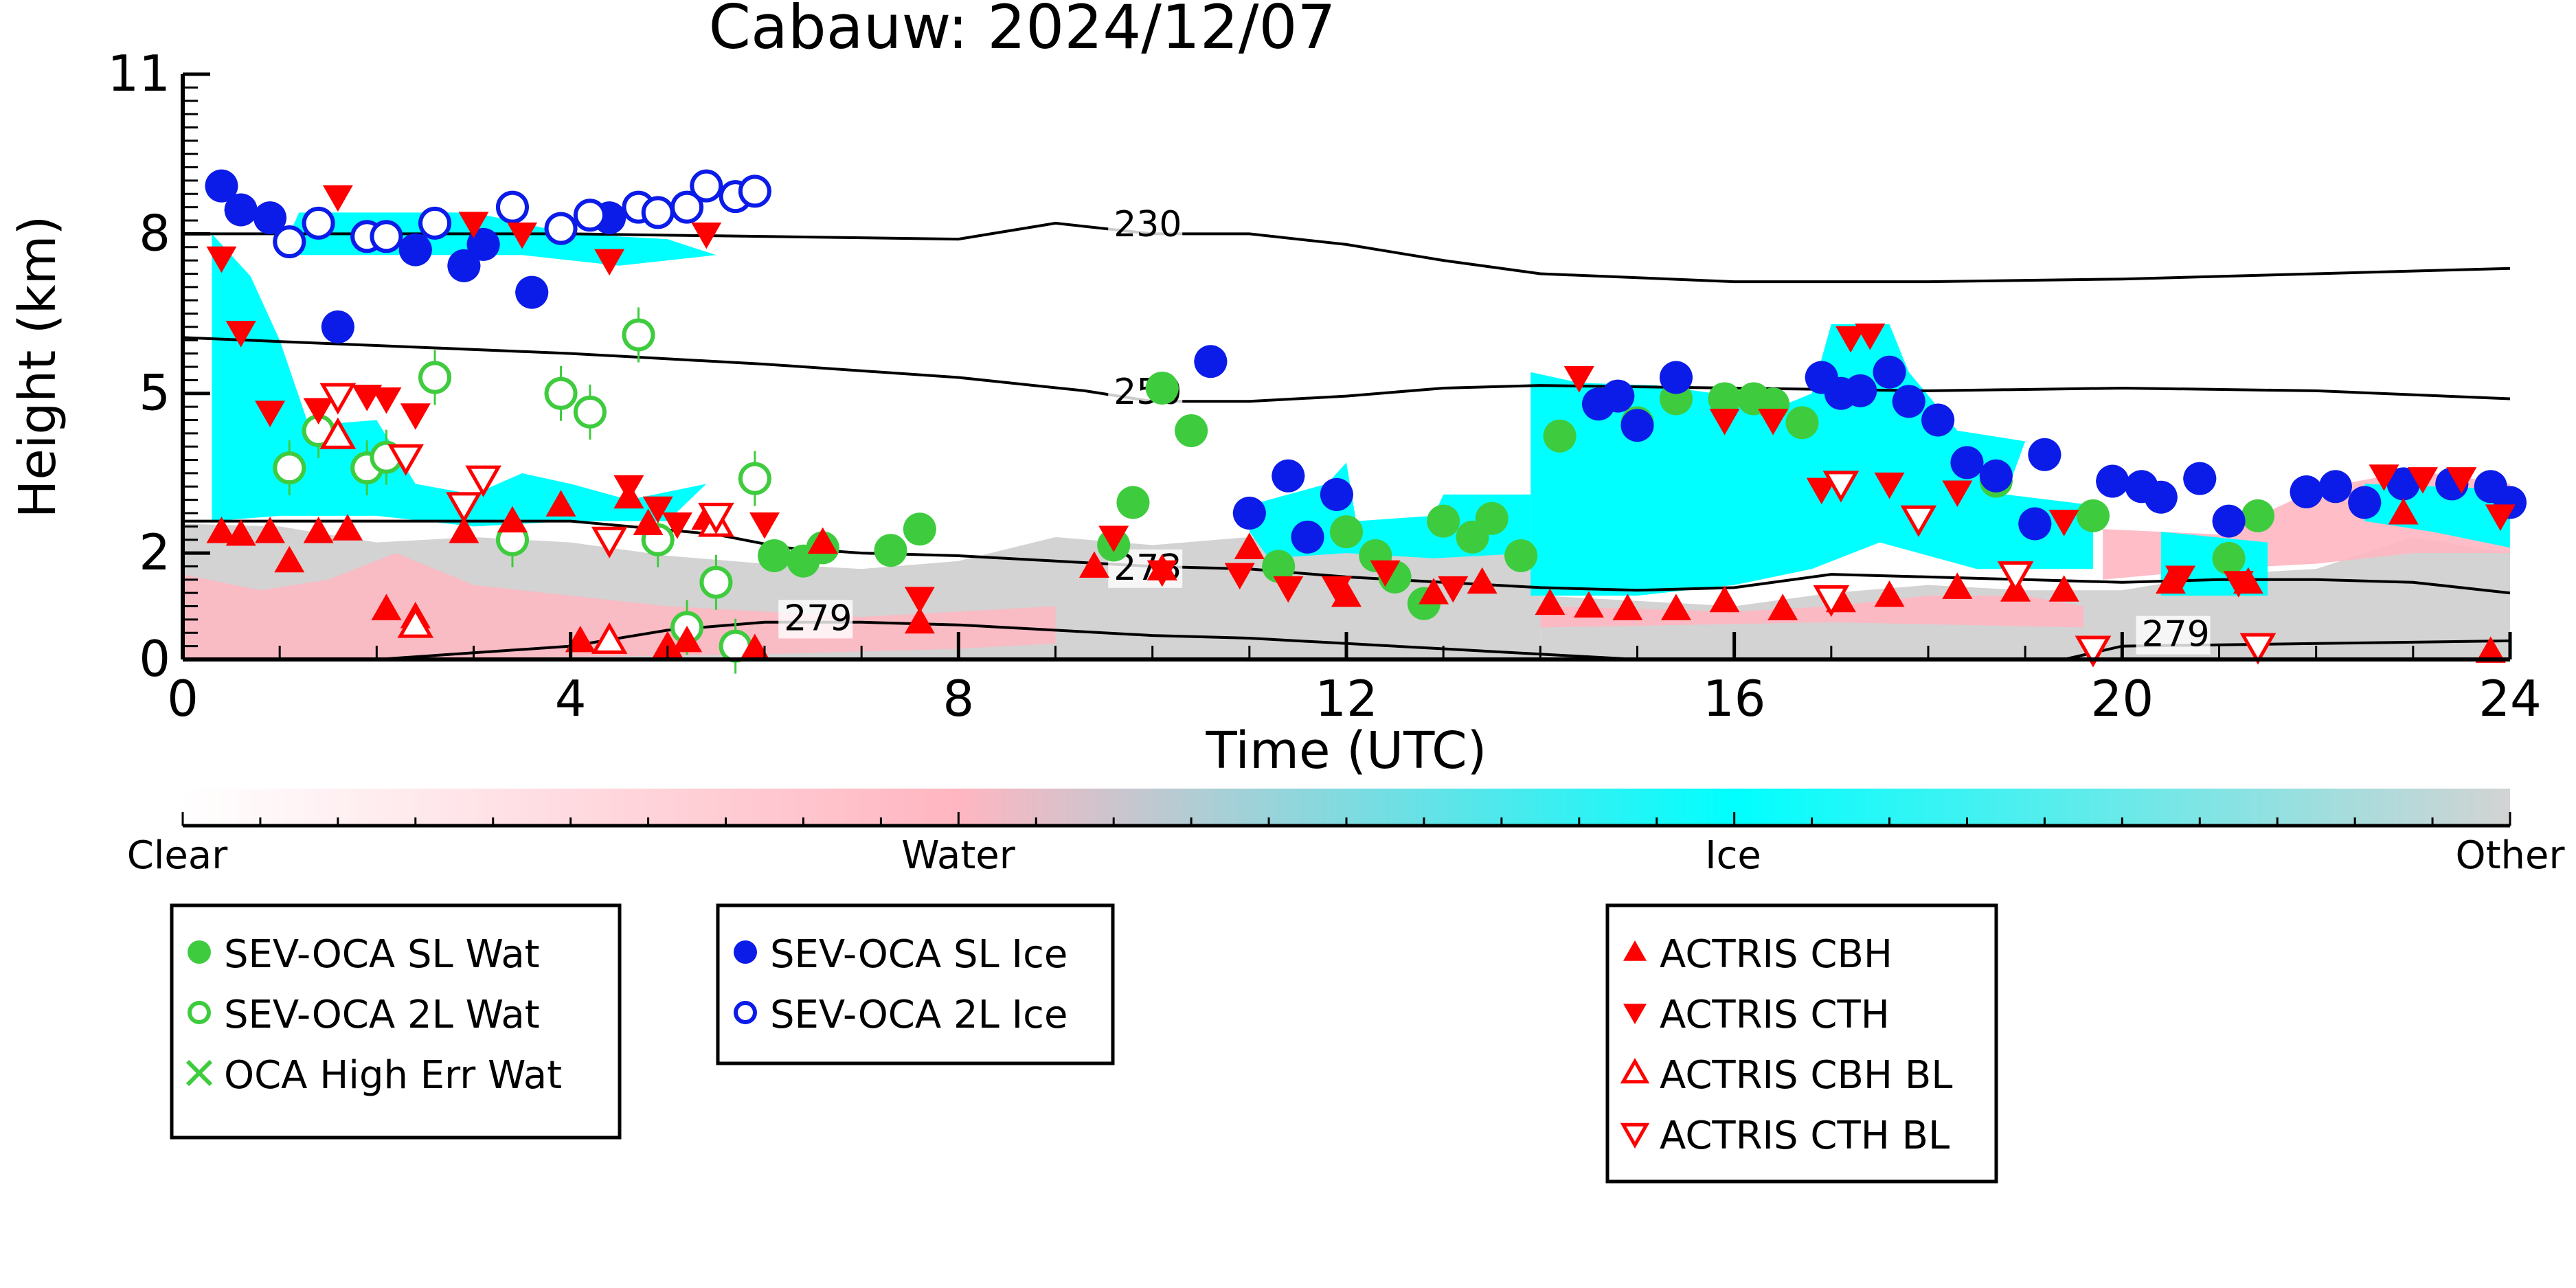 This screenshot has width=2576, height=1288. Describe the element at coordinates (1806, 1075) in the screenshot. I see `legend-label: ACTRIS CBH BL` at that location.